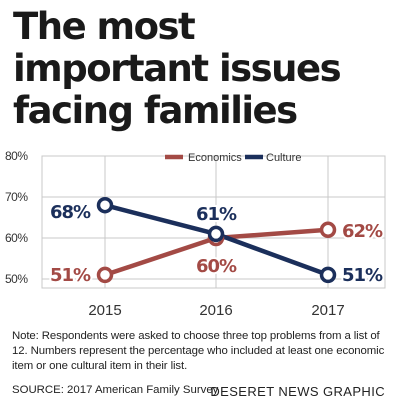 The image size is (400, 415). Describe the element at coordinates (104, 310) in the screenshot. I see `x-tick-label: 2015` at that location.